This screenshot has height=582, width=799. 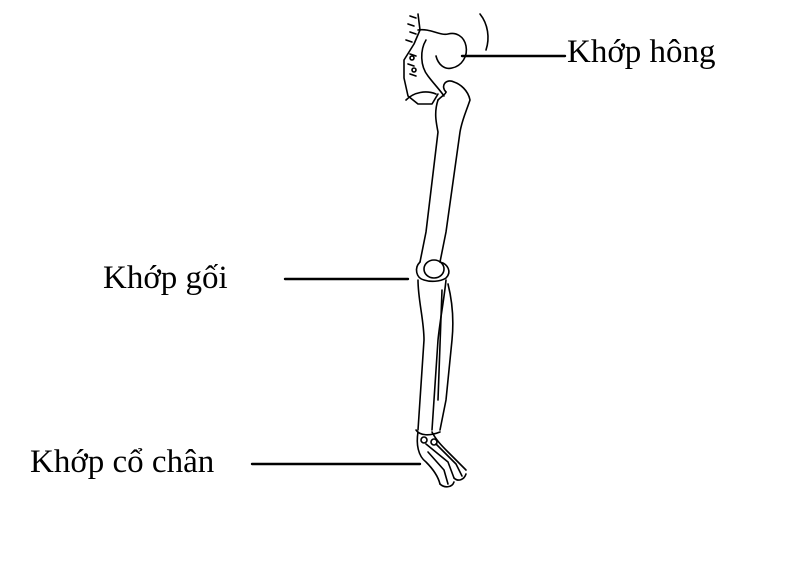 What do you see at coordinates (446, 59) in the screenshot?
I see `pelvis-bone` at bounding box center [446, 59].